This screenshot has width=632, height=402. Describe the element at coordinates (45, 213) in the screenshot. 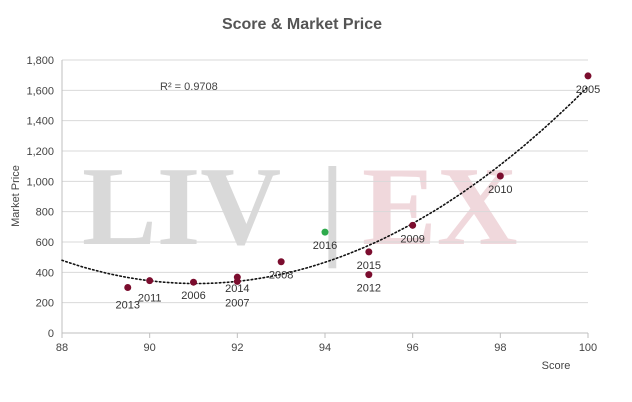

I see `y-tick-label: 800` at that location.